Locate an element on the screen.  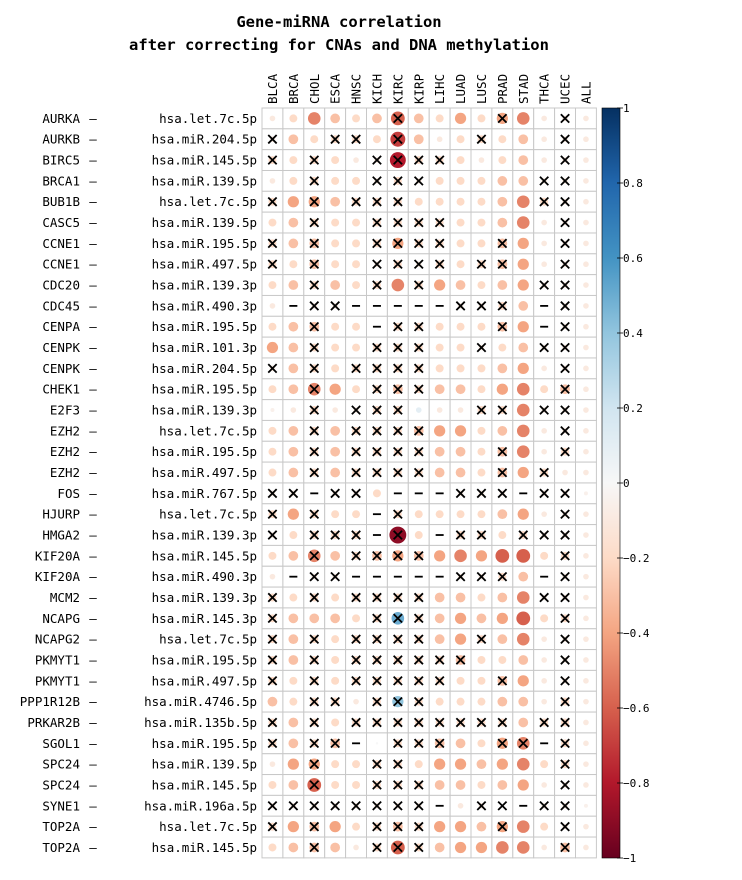
column-label: BLCA is located at coordinates (272, 88).